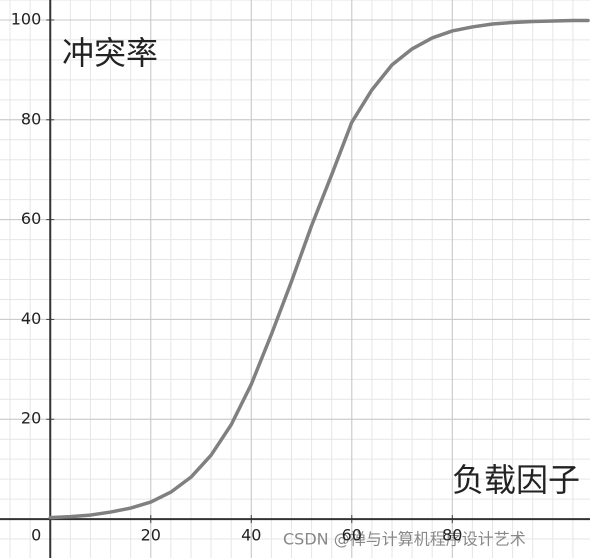 Image resolution: width=590 pixels, height=558 pixels. Describe the element at coordinates (452, 535) in the screenshot. I see `x-tick-label: 80` at that location.